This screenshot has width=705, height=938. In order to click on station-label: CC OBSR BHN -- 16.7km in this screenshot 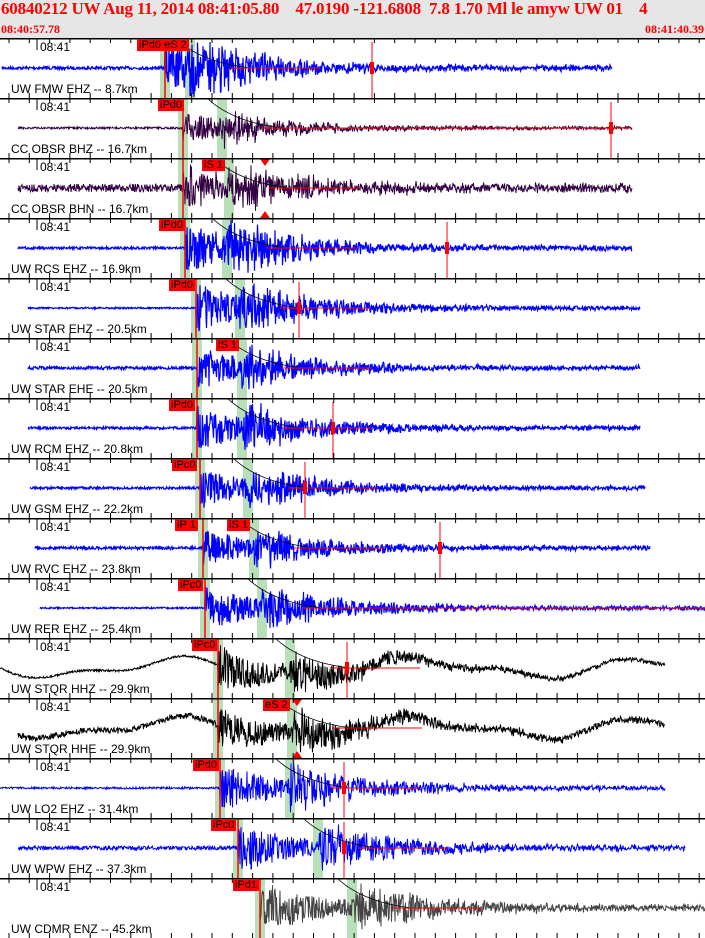, I will do `click(80, 209)`.